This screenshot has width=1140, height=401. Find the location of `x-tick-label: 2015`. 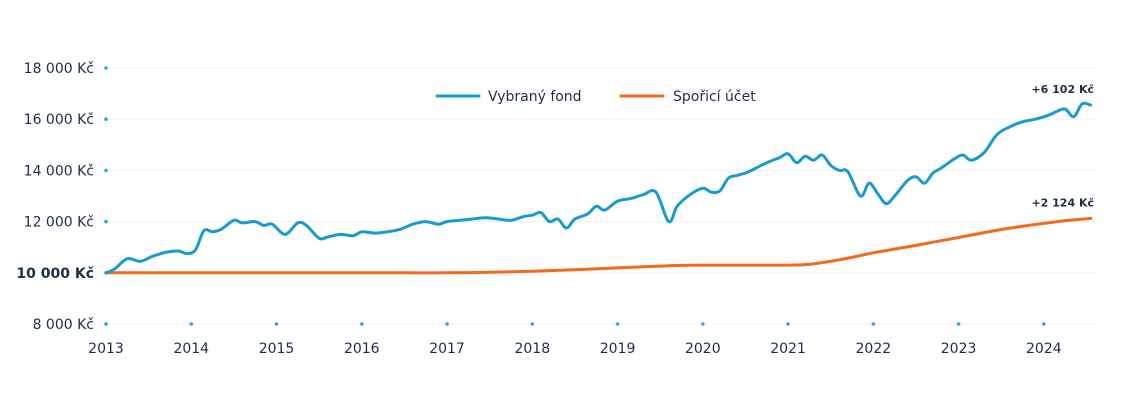

x-tick-label: 2015 is located at coordinates (277, 349).